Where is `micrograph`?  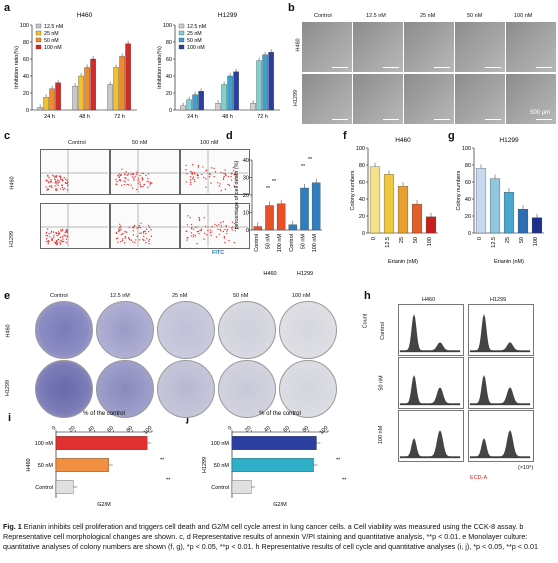 micrograph is located at coordinates (378, 99).